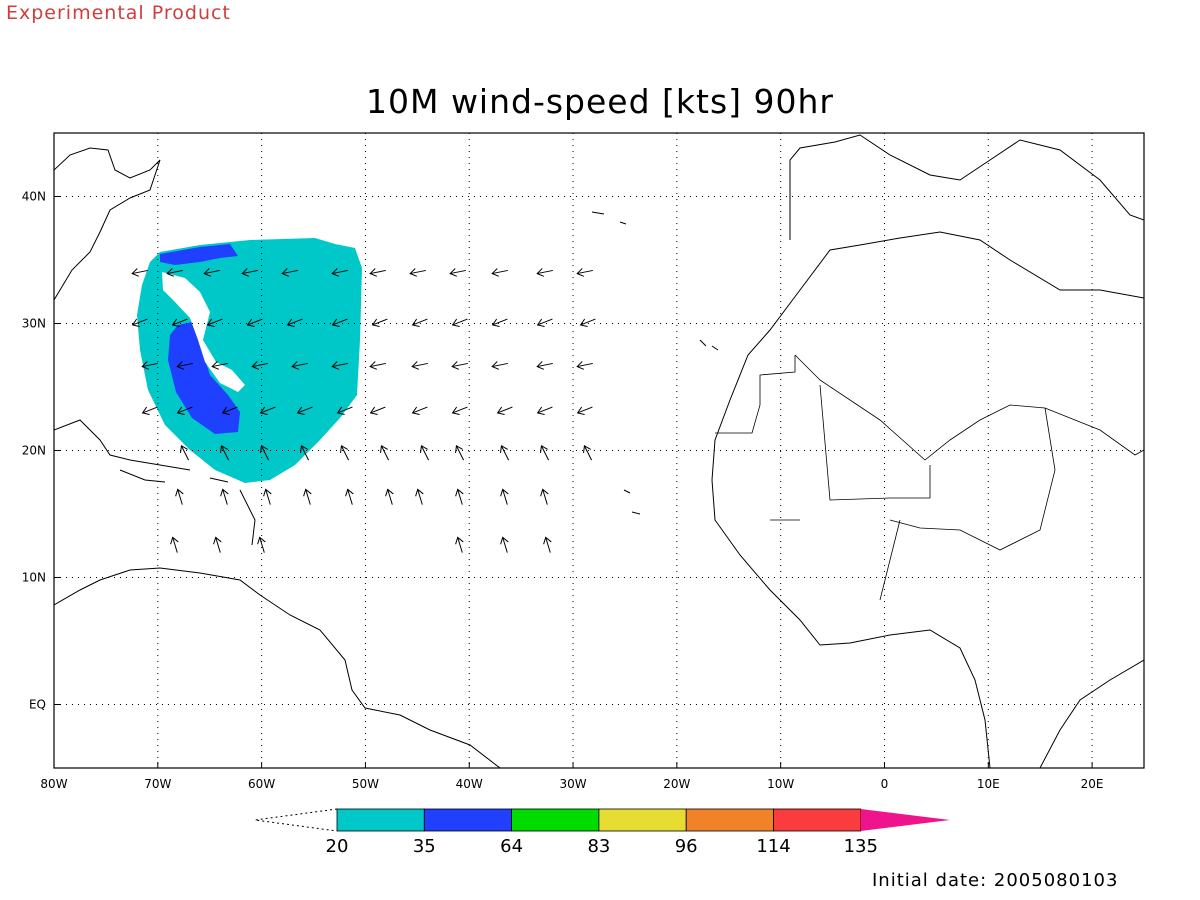  Describe the element at coordinates (424, 846) in the screenshot. I see `colorbar-level-label: 35` at that location.